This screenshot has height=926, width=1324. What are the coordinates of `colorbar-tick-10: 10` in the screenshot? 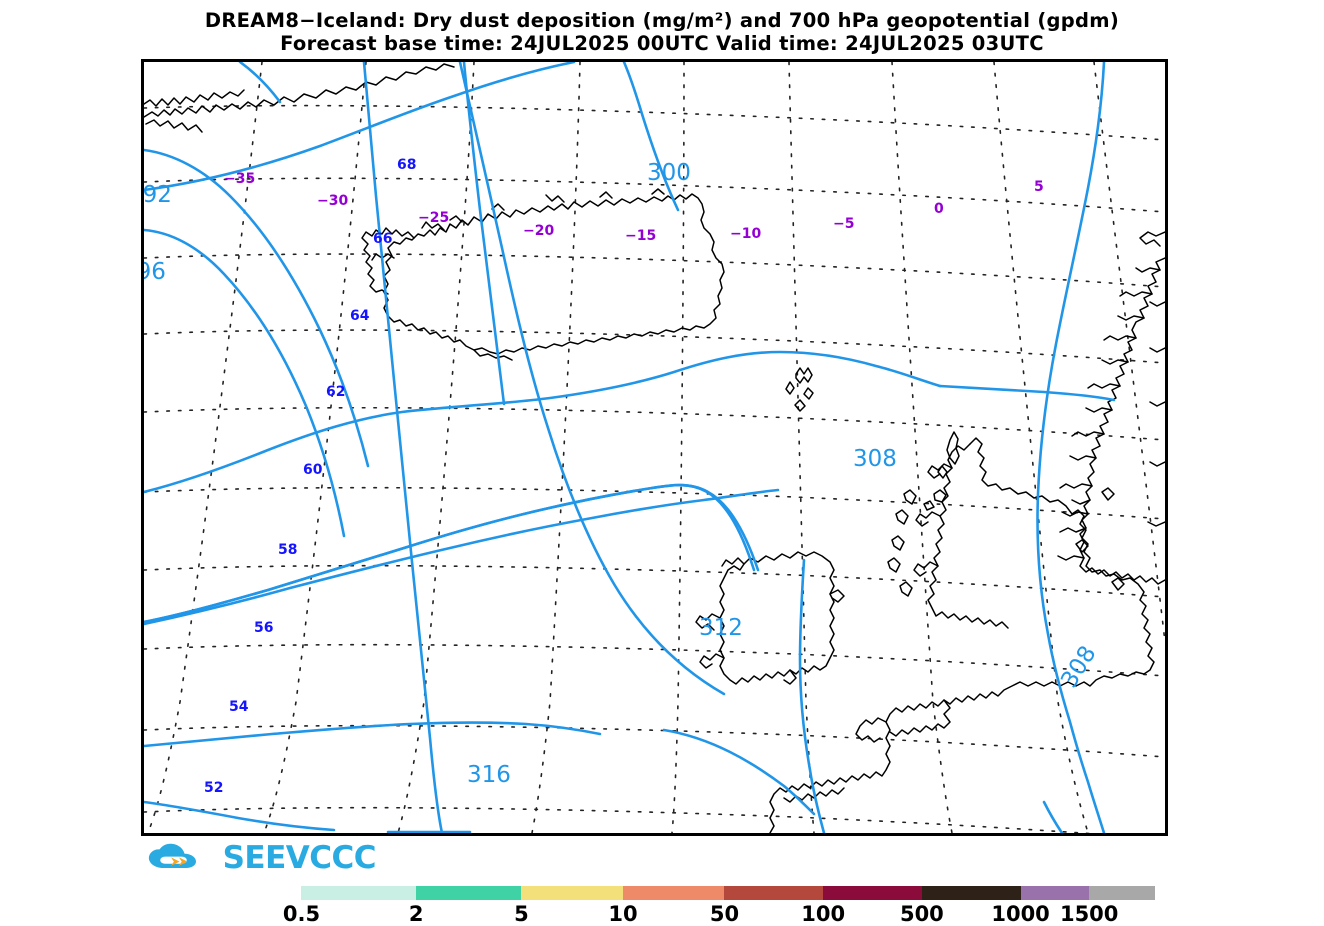 It's located at (623, 914).